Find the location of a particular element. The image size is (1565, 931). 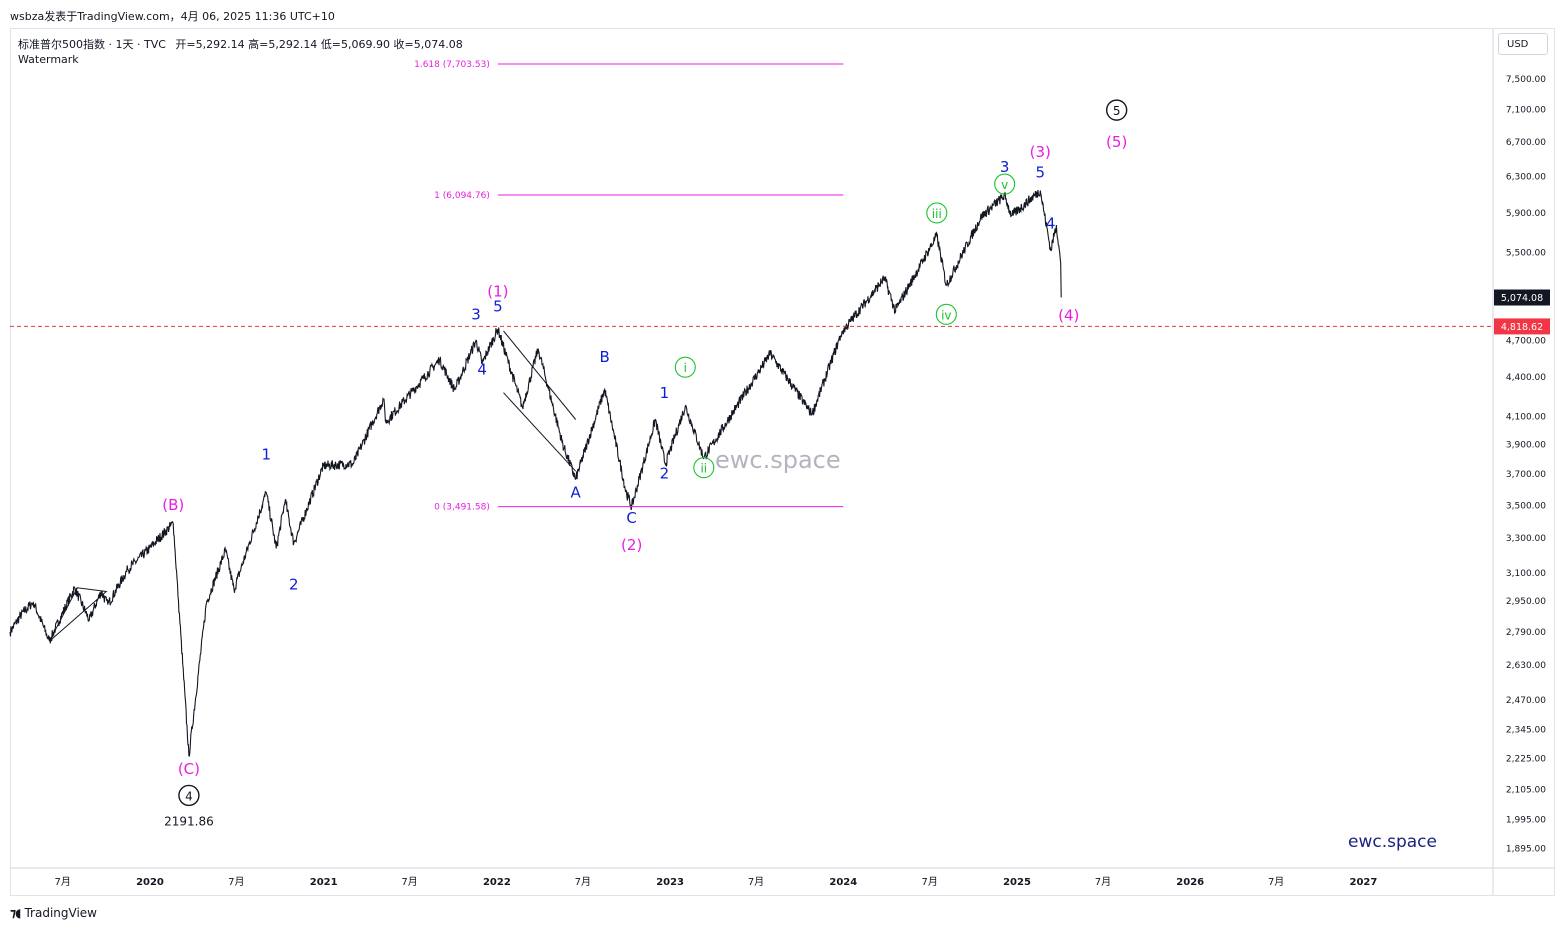

x-tick-label: 2025 is located at coordinates (1017, 882).